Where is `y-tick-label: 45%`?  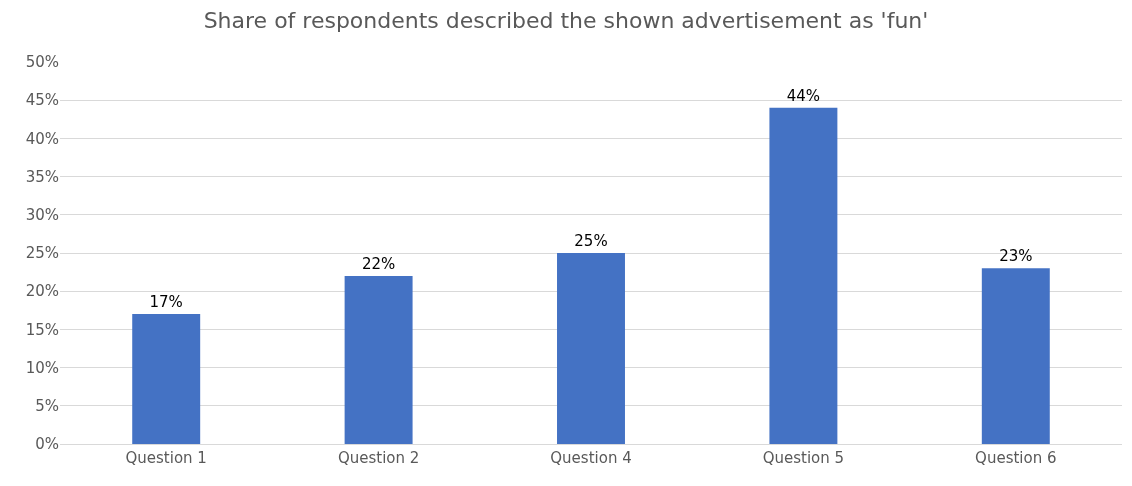 y-tick-label: 45% is located at coordinates (42, 100).